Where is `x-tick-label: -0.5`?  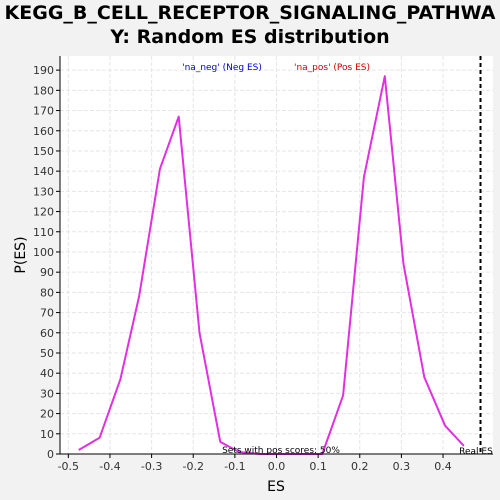 x-tick-label: -0.5 is located at coordinates (68, 466).